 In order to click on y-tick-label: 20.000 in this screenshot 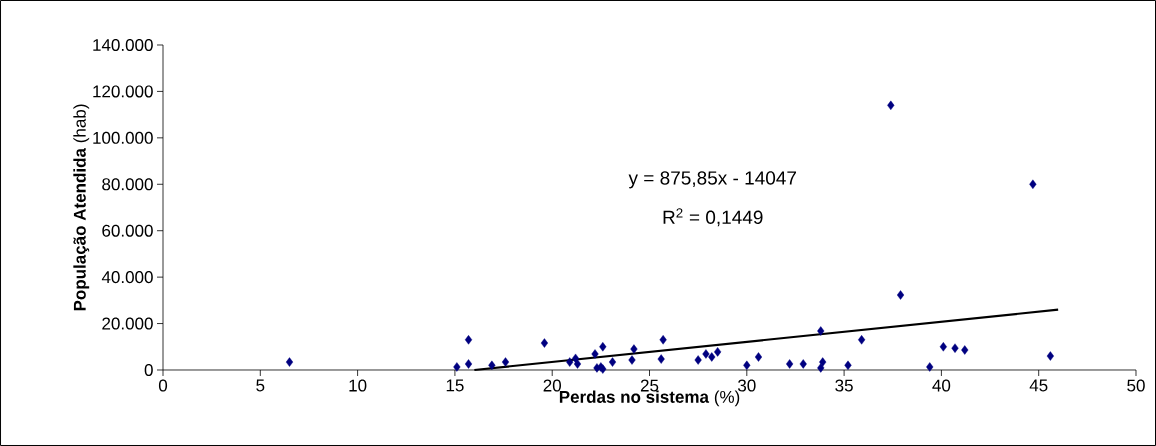, I will do `click(127, 323)`.